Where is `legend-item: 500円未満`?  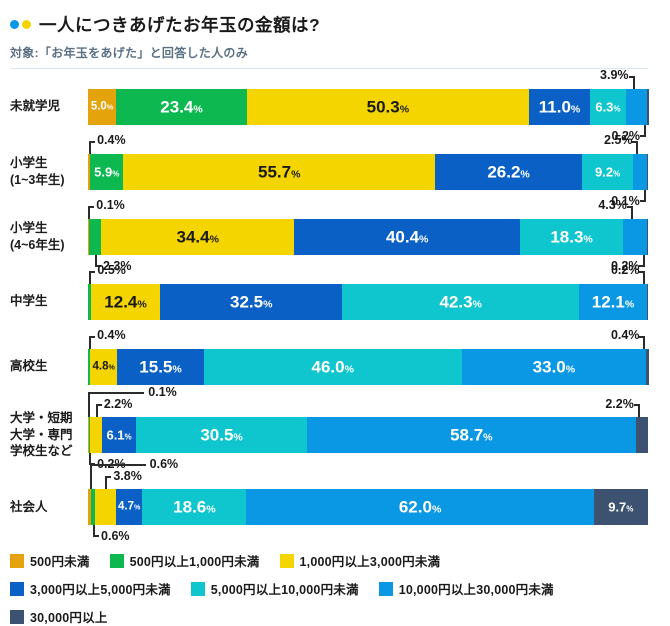
legend-item: 500円未満 is located at coordinates (50, 560).